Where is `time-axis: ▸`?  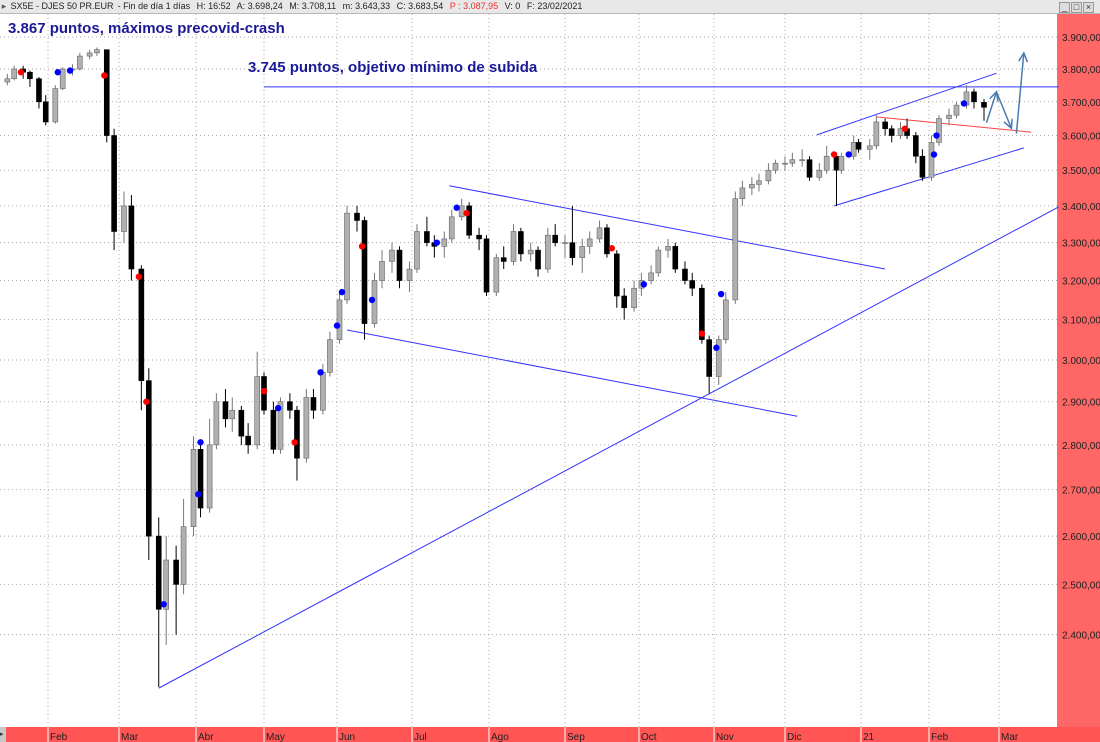 time-axis: ▸ is located at coordinates (550, 734).